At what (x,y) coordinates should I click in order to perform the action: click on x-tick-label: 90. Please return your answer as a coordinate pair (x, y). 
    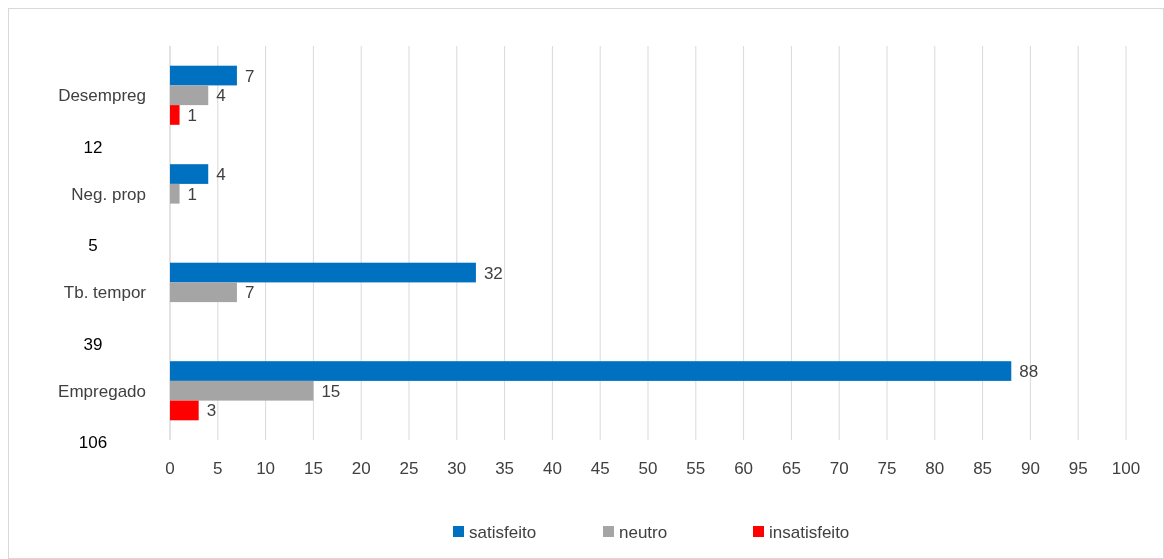
    Looking at the image, I should click on (1030, 468).